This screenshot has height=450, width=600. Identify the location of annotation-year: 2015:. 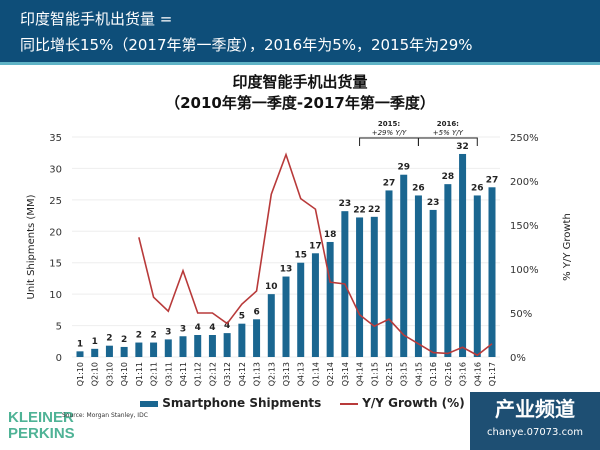
(389, 124).